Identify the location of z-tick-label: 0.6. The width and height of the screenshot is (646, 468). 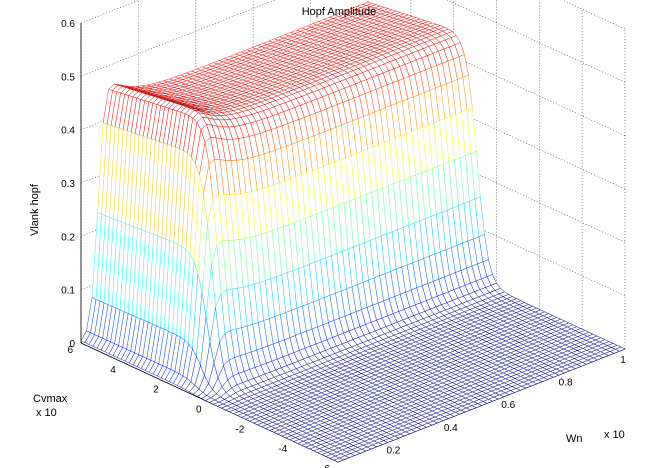
(68, 24).